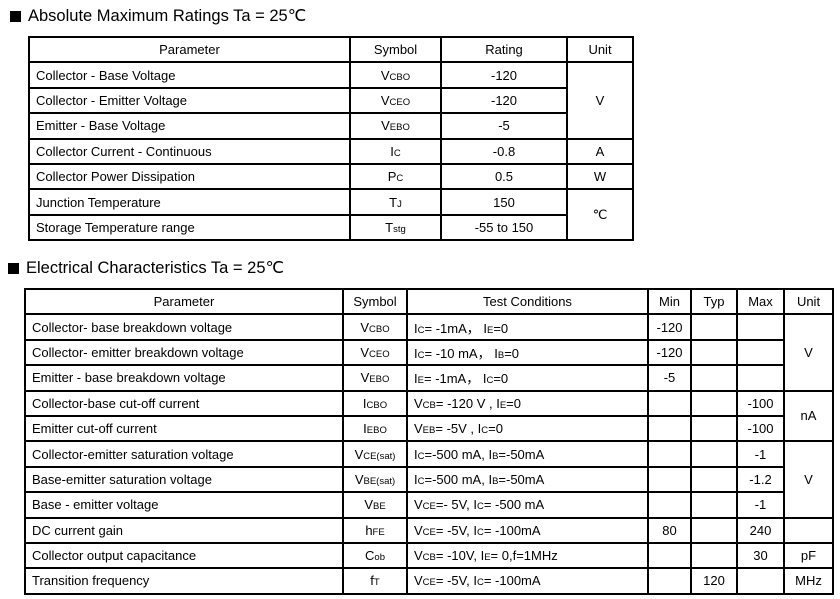  Describe the element at coordinates (495, 456) in the screenshot. I see `subscript: B` at that location.